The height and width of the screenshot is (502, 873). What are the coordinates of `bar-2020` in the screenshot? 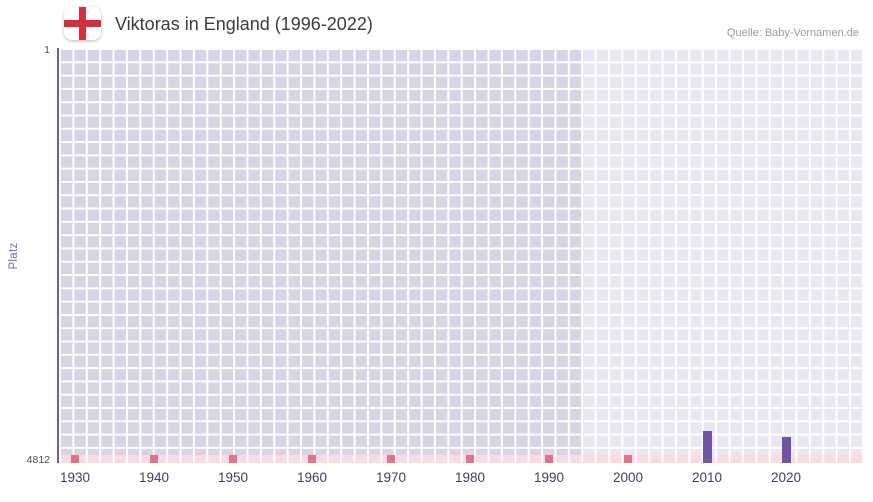 It's located at (786, 450).